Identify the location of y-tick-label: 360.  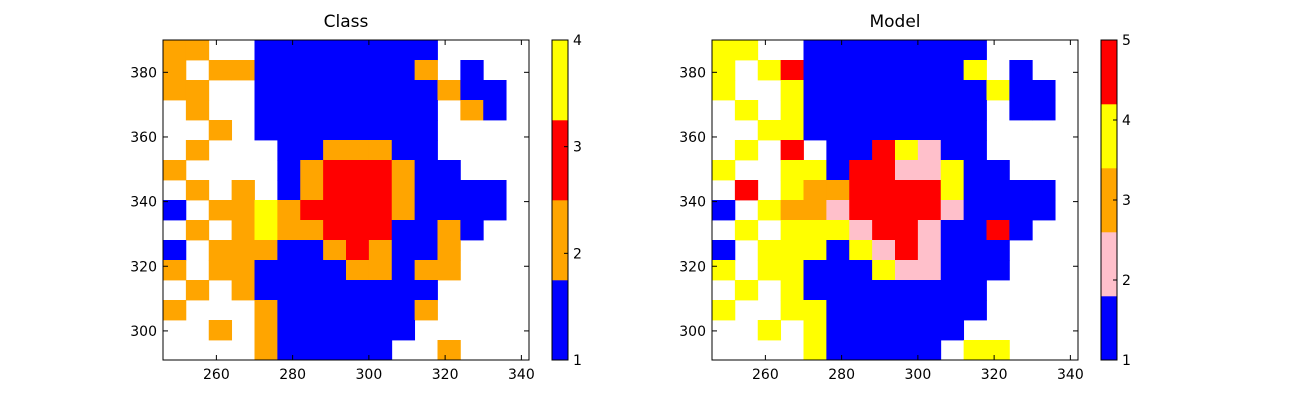
(143, 138).